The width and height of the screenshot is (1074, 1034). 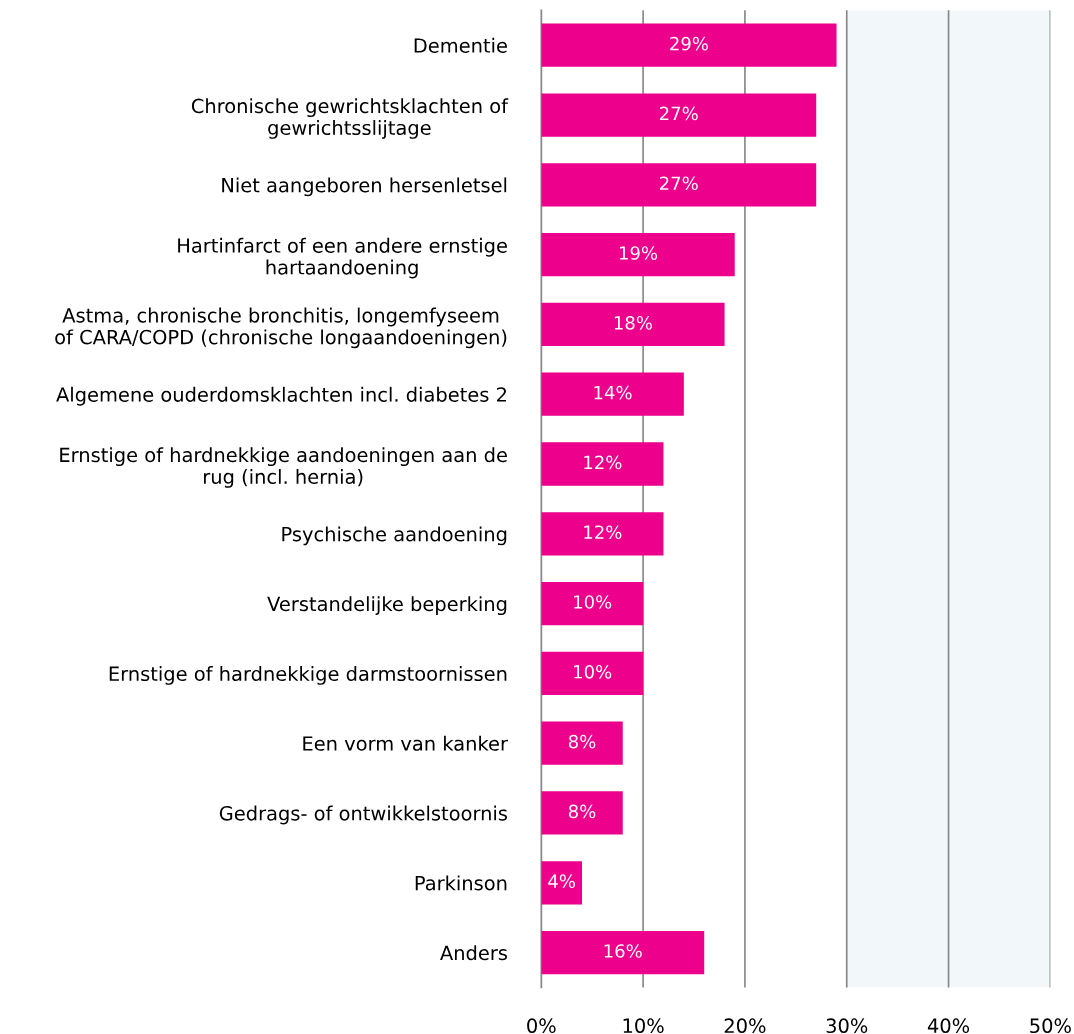 What do you see at coordinates (364, 187) in the screenshot?
I see `y-tick-label: Niet aangeboren hersenletsel` at bounding box center [364, 187].